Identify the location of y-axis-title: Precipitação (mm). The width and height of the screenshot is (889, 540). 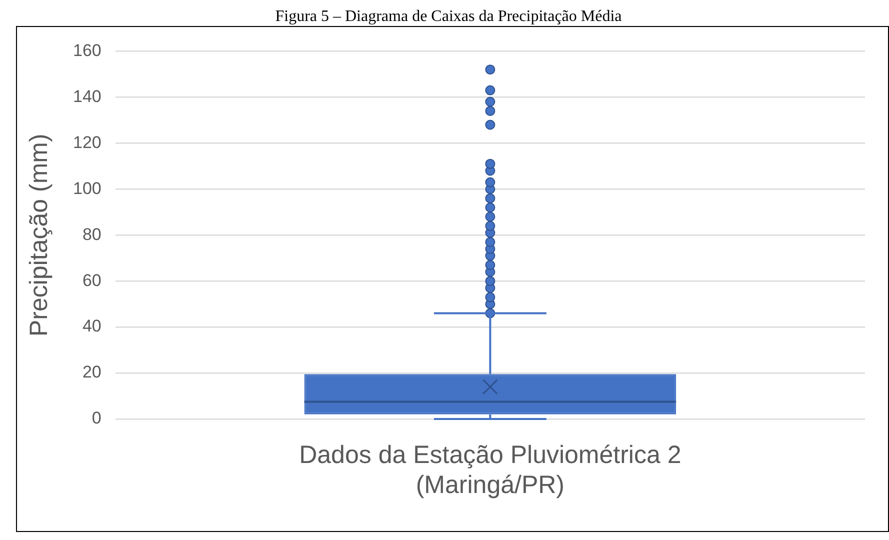
(38, 235).